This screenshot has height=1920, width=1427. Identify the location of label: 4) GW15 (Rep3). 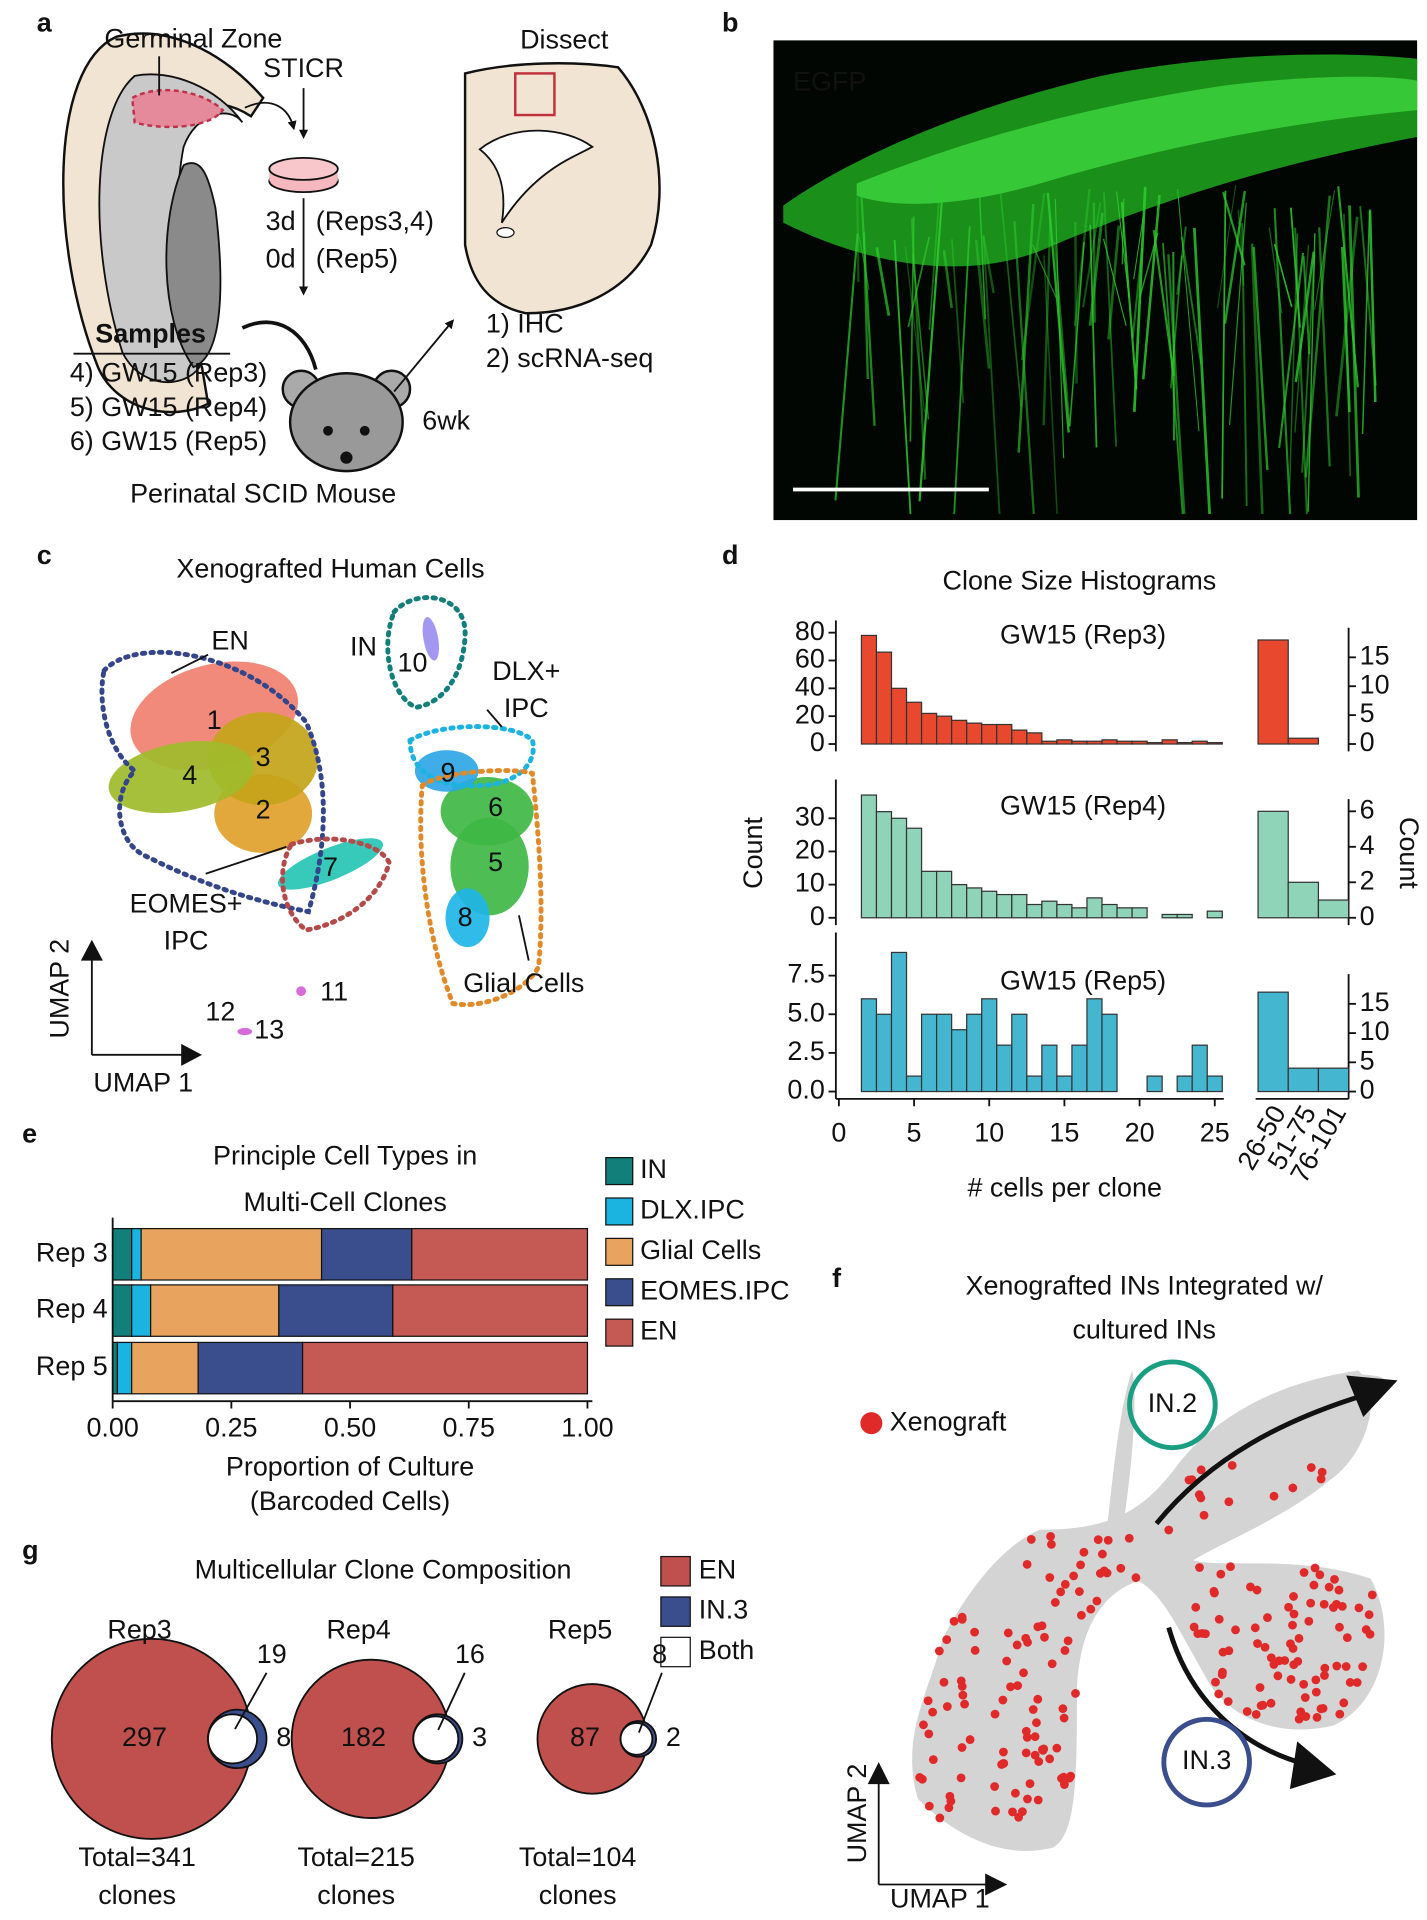
(168, 373).